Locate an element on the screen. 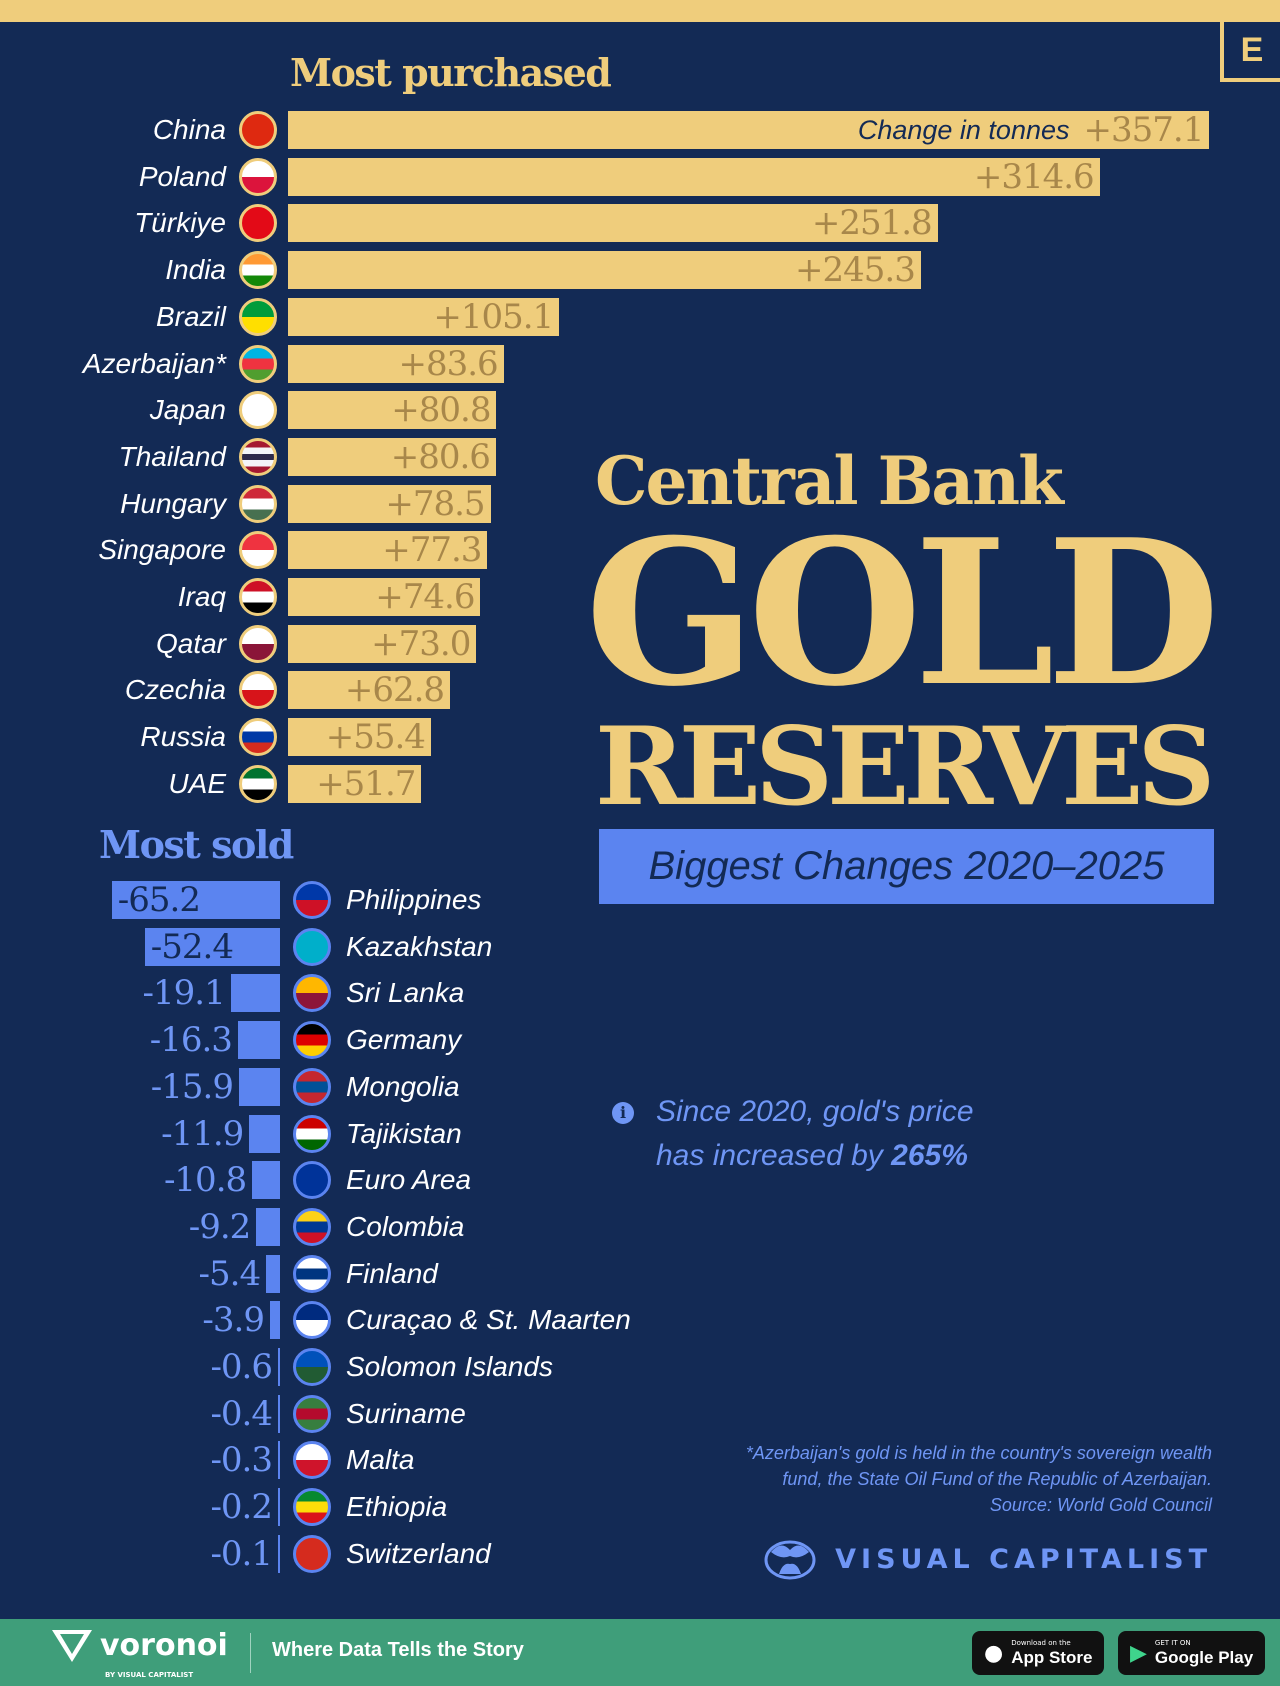 This screenshot has width=1280, height=1686. info-line2: has increased by 265% is located at coordinates (815, 1156).